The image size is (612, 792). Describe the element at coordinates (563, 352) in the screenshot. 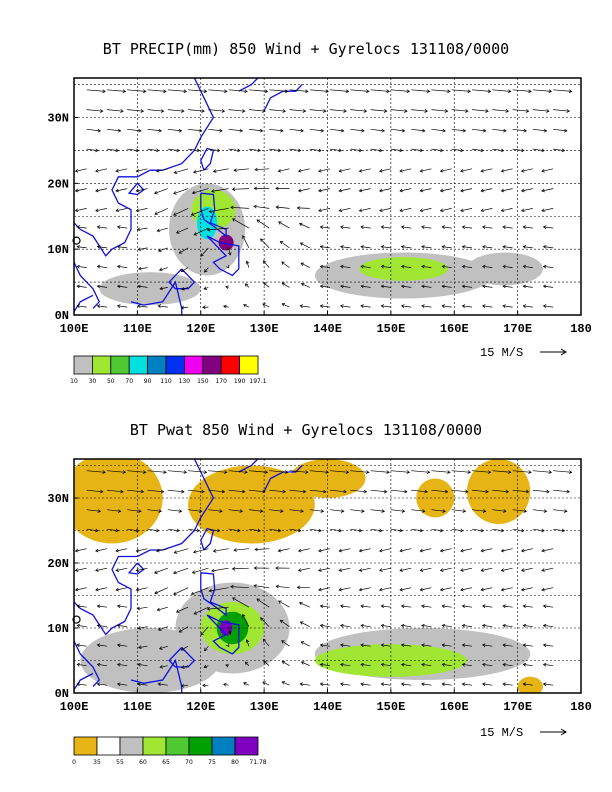

I see `reference-vector-head` at that location.